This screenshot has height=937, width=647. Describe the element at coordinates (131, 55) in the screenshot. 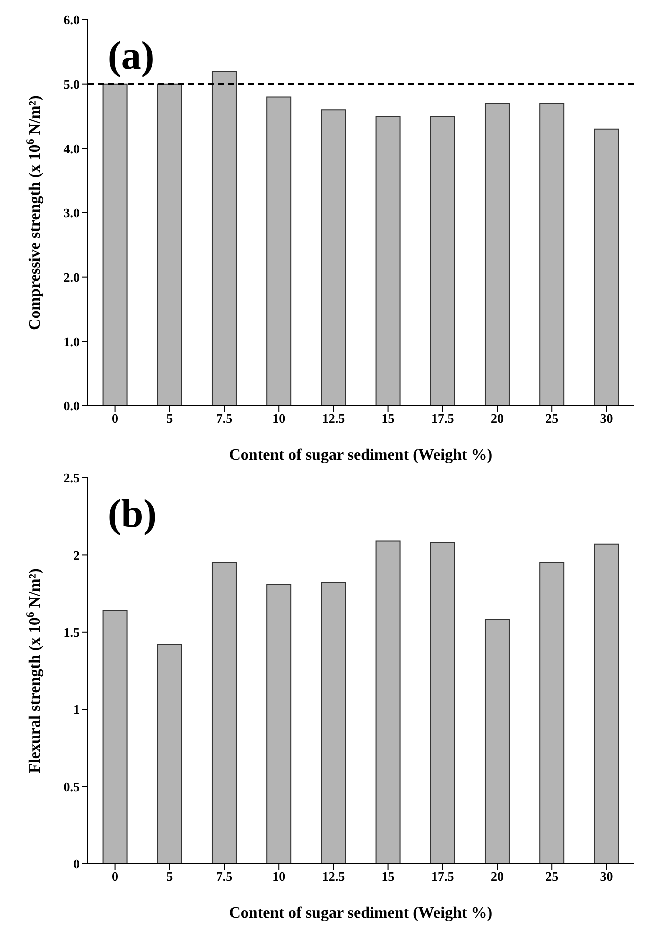

I see `annotation: (a)` at that location.